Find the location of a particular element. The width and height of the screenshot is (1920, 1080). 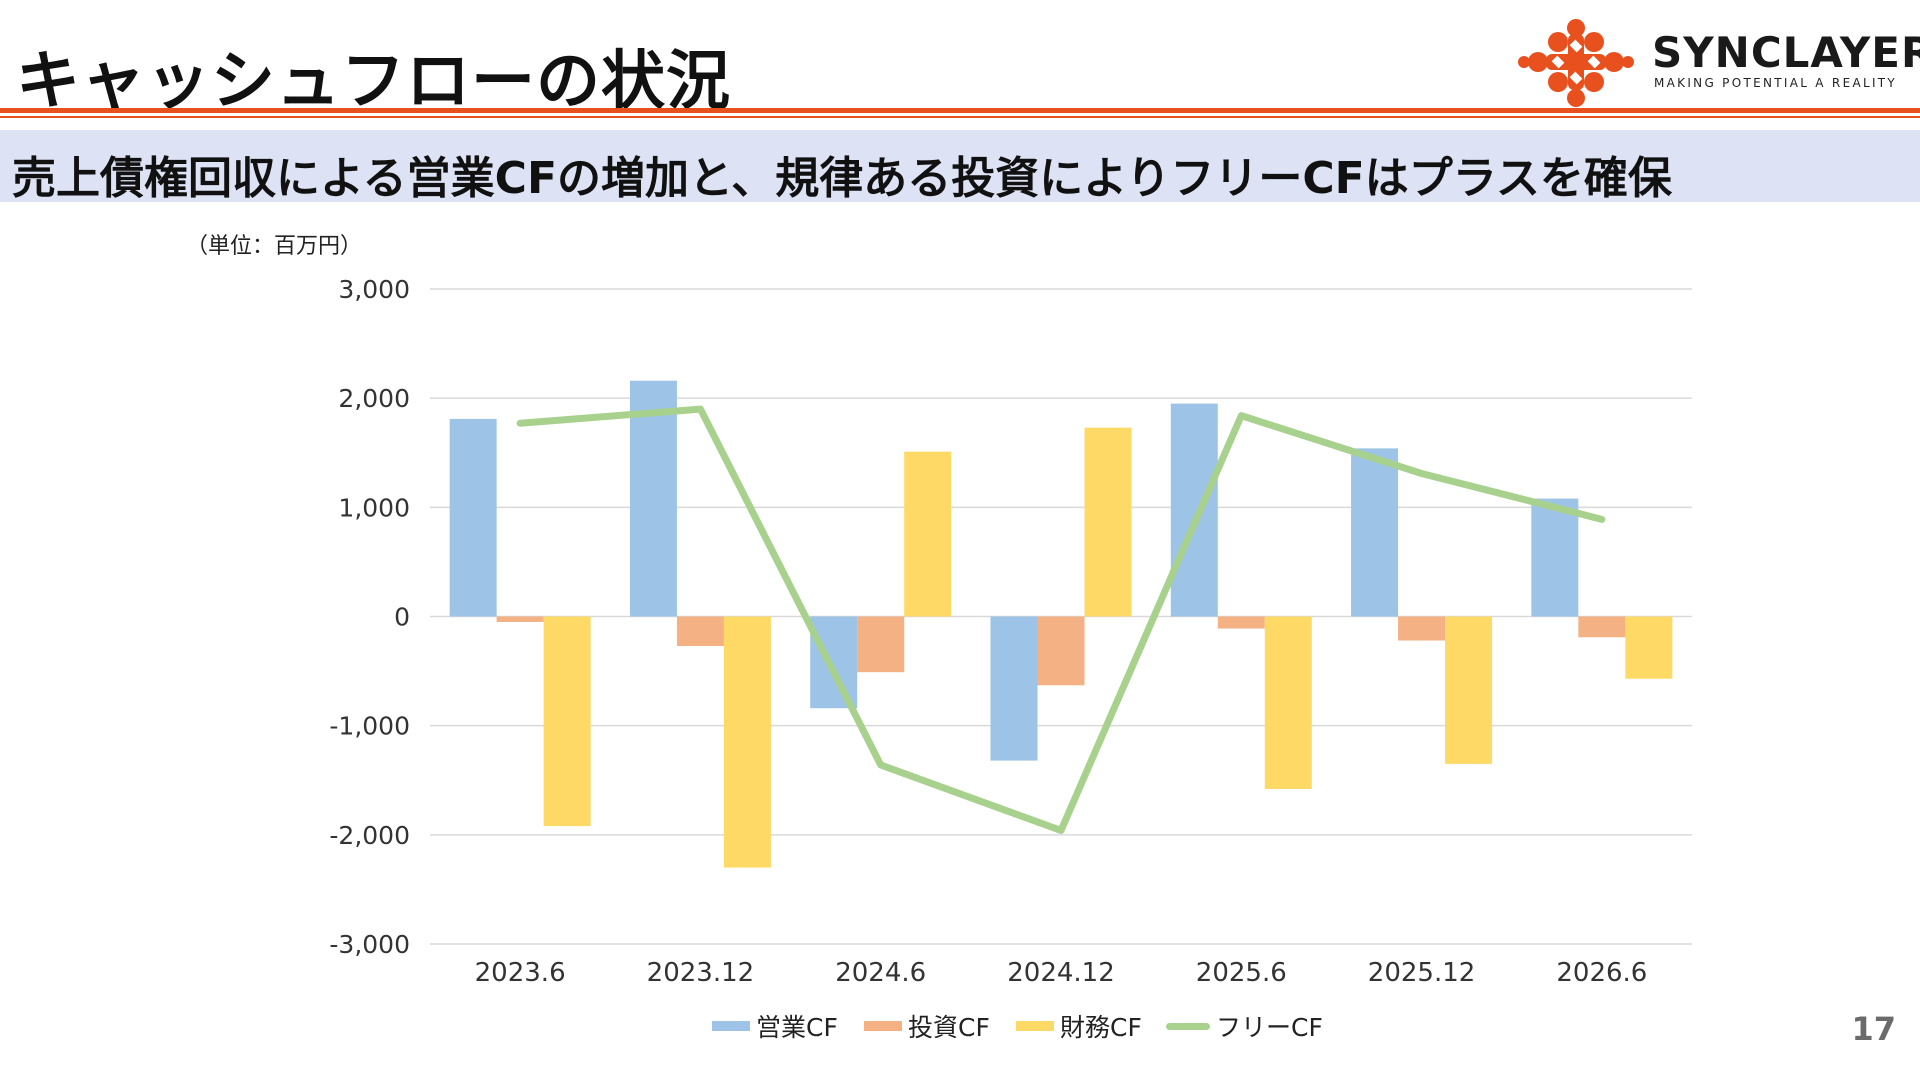

y-tick-label: 2,000 is located at coordinates (374, 398).